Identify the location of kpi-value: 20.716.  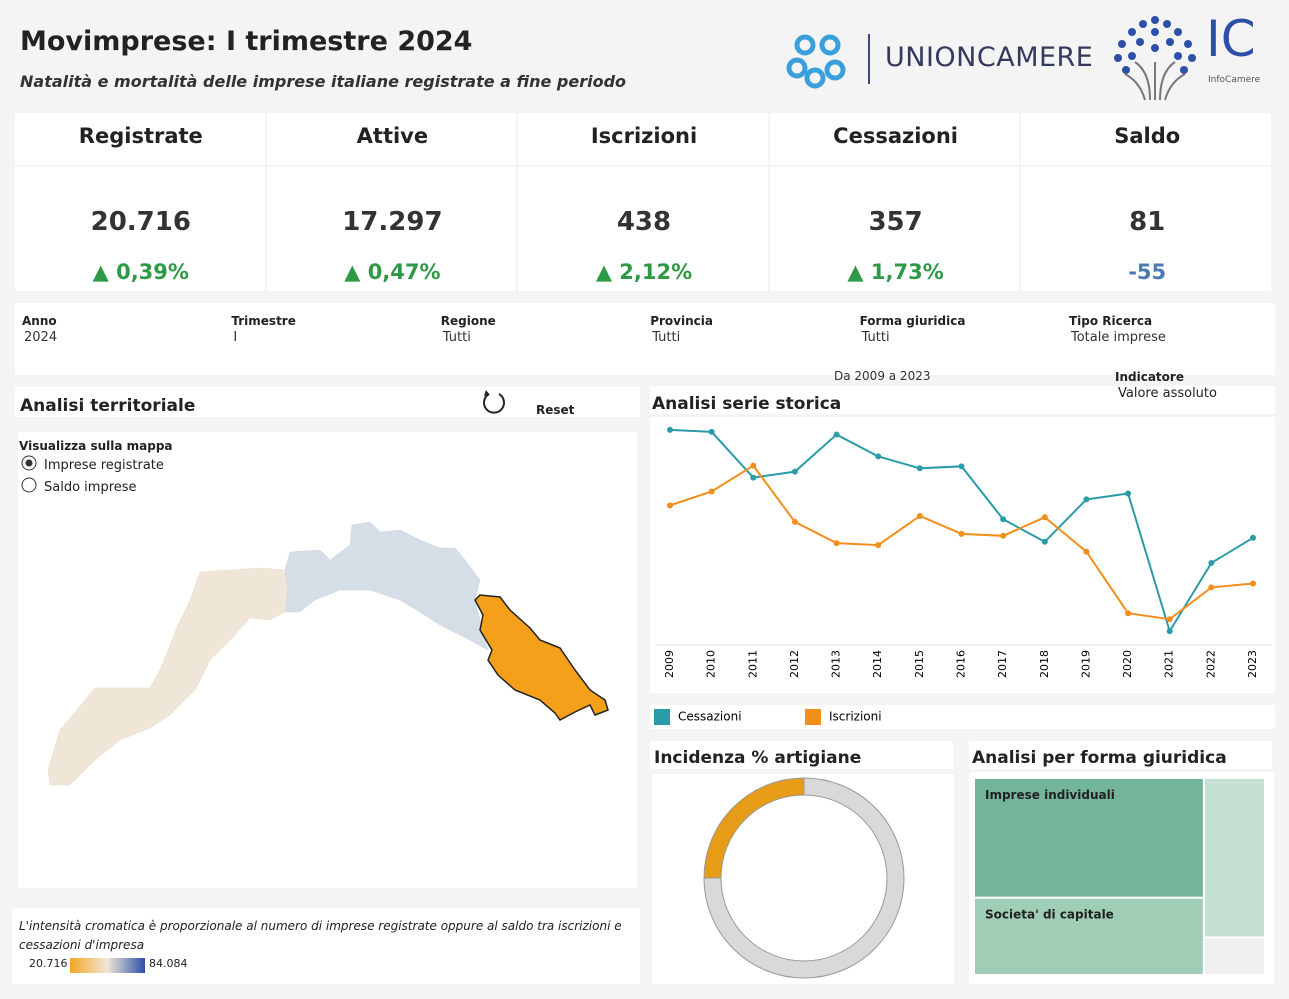
(140, 222).